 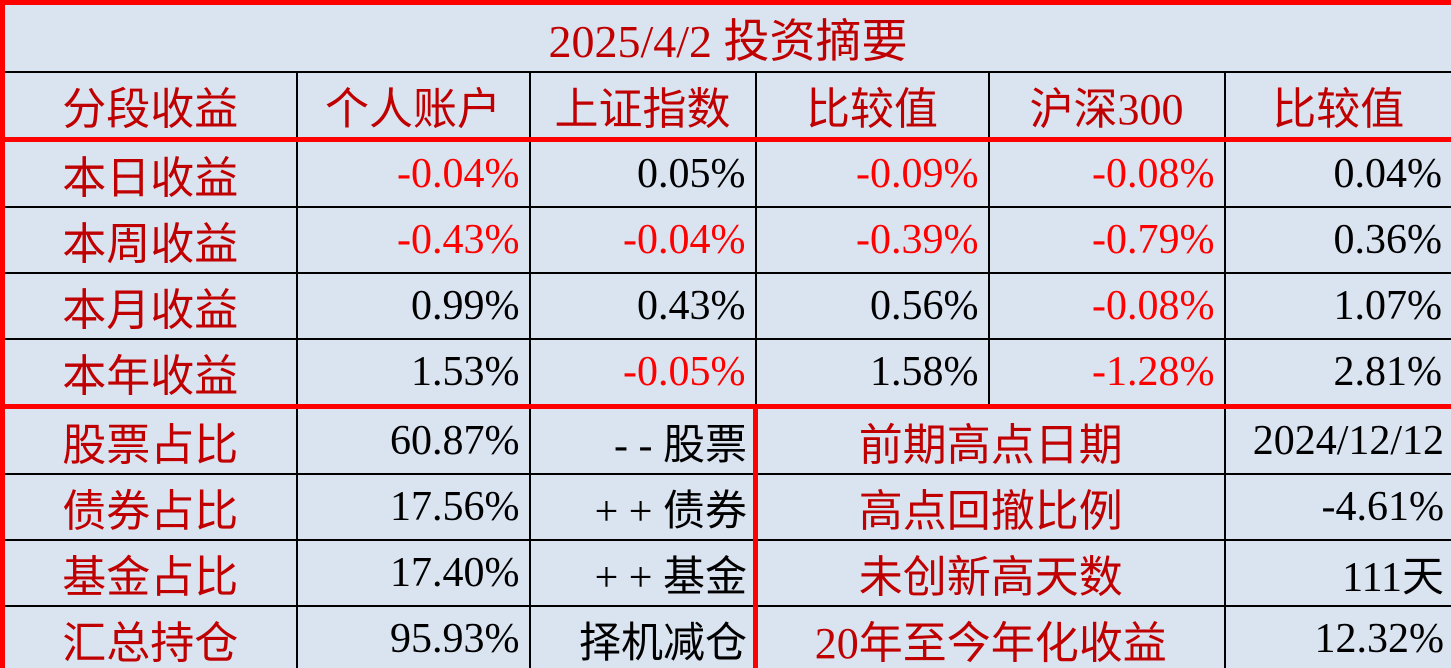 What do you see at coordinates (1337, 240) in the screenshot?
I see `value-cell: 0.36%` at bounding box center [1337, 240].